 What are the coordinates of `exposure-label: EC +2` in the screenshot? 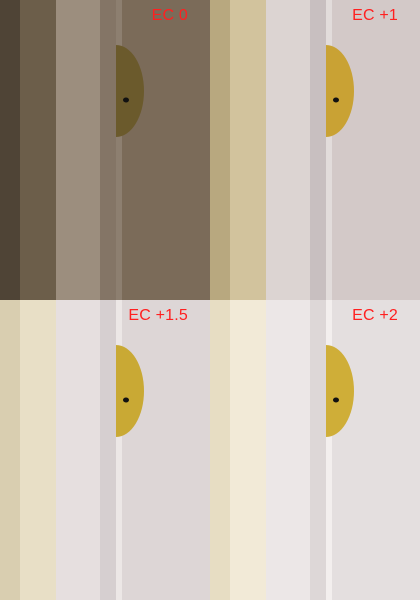 It's located at (375, 315).